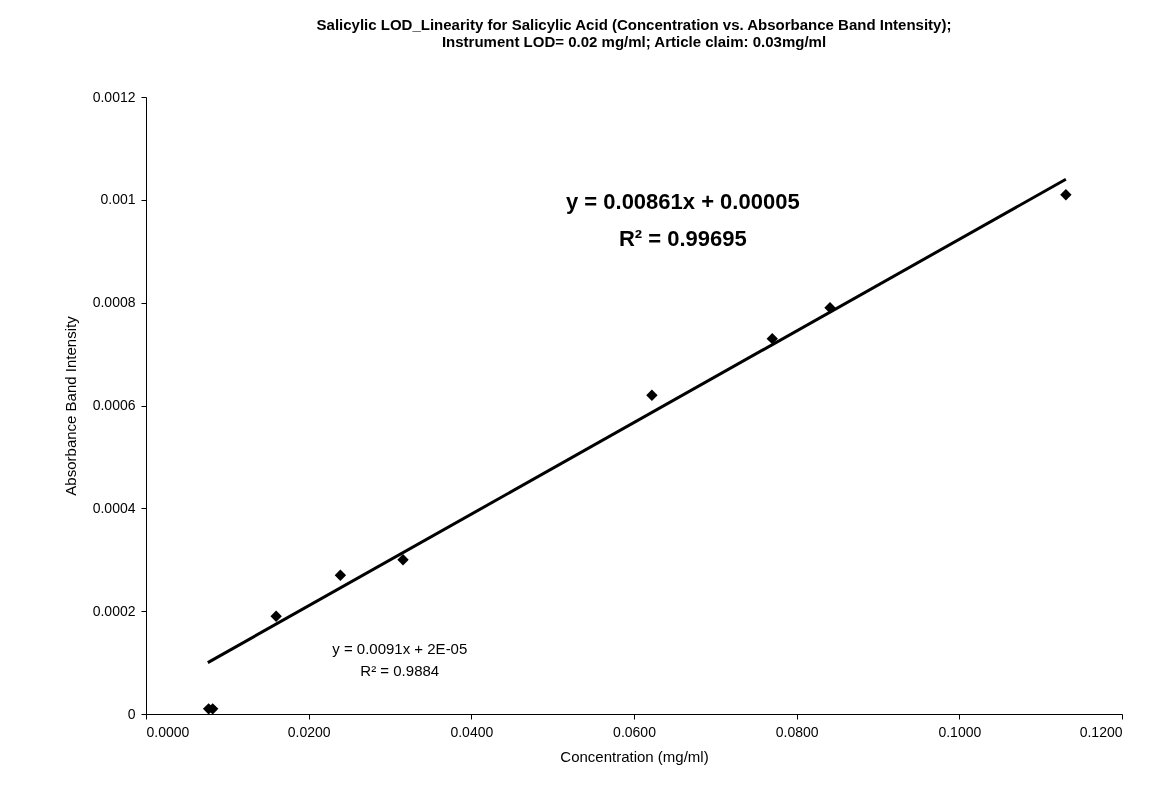 This screenshot has width=1166, height=799. Describe the element at coordinates (634, 41) in the screenshot. I see `text: Instrument LOD= 0.02 mg/ml; Article claim: 0.03mg/ml` at that location.